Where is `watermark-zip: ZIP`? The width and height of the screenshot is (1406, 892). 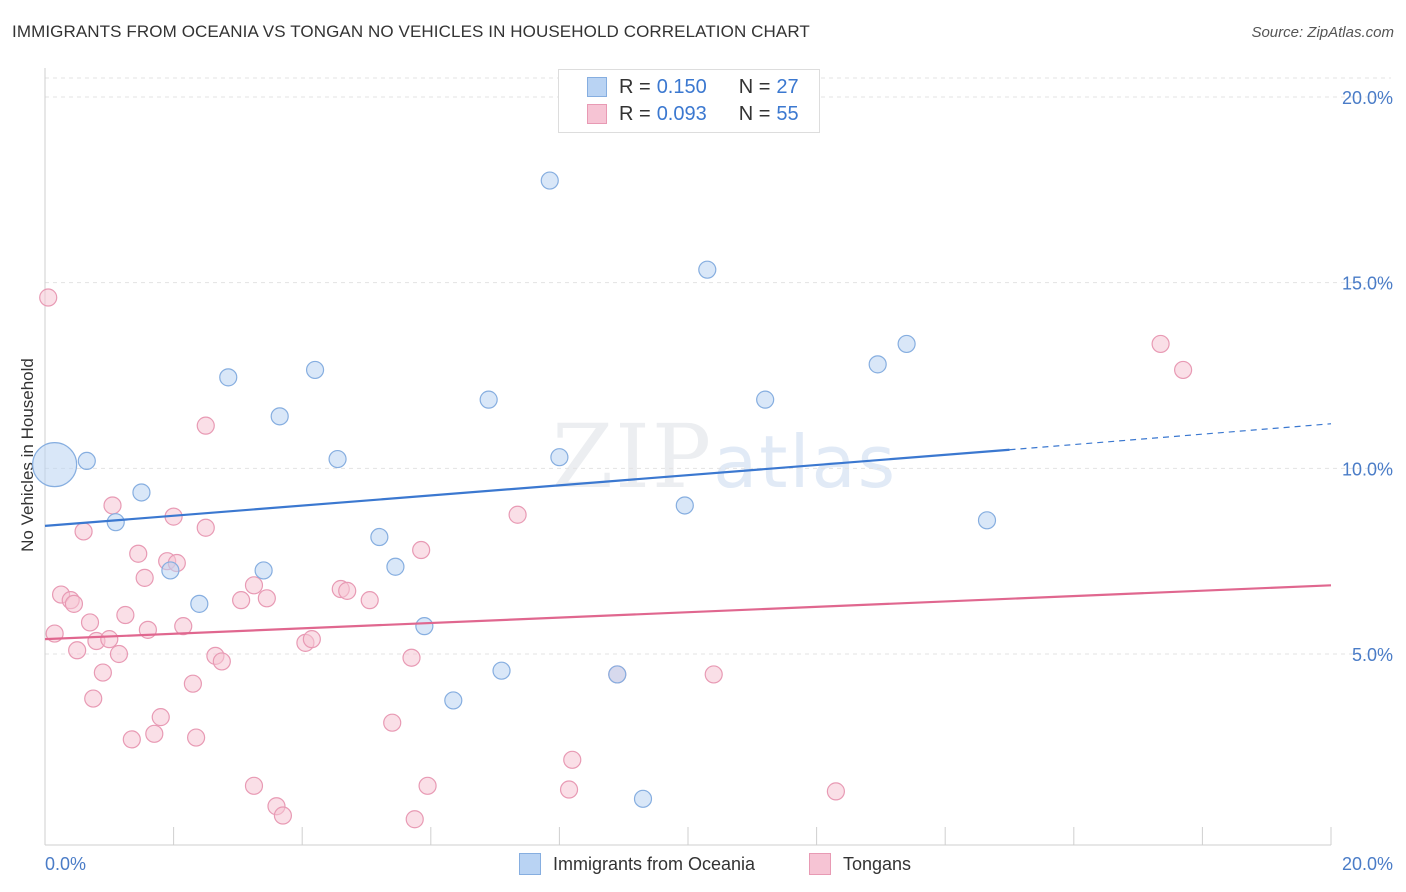
watermark-zip: ZIP is located at coordinates (633, 456).